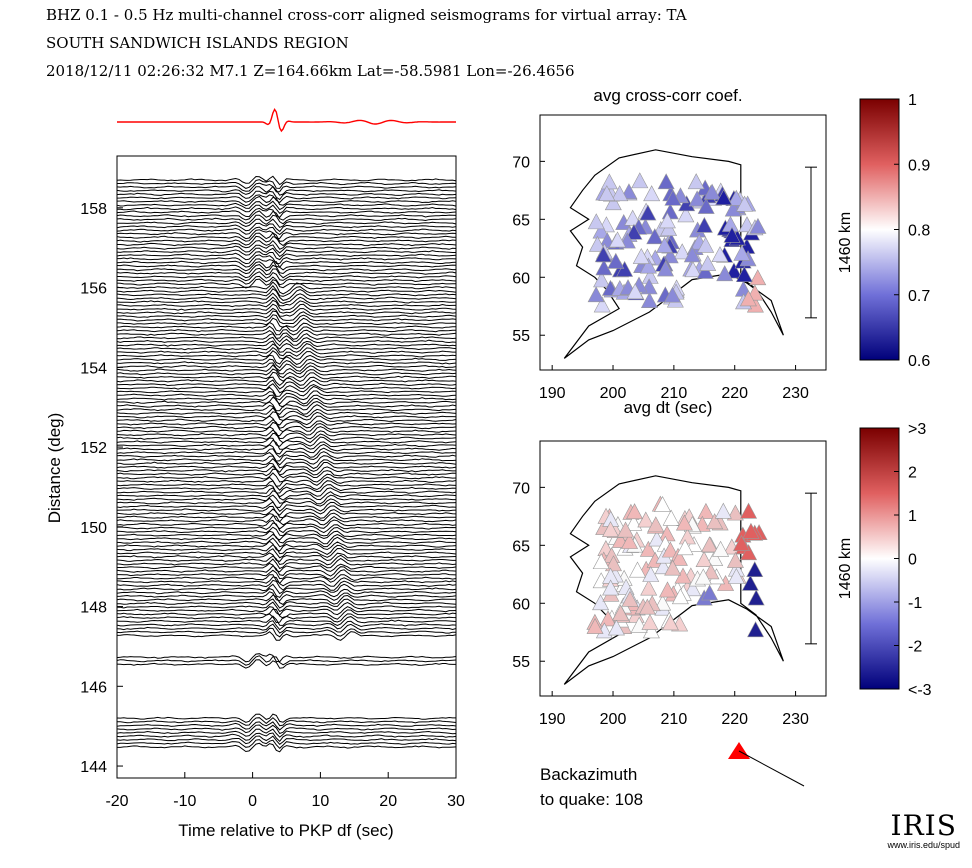 The width and height of the screenshot is (972, 868). I want to click on iris-logo: IRIS www.iris.edu/spud, so click(923, 831).